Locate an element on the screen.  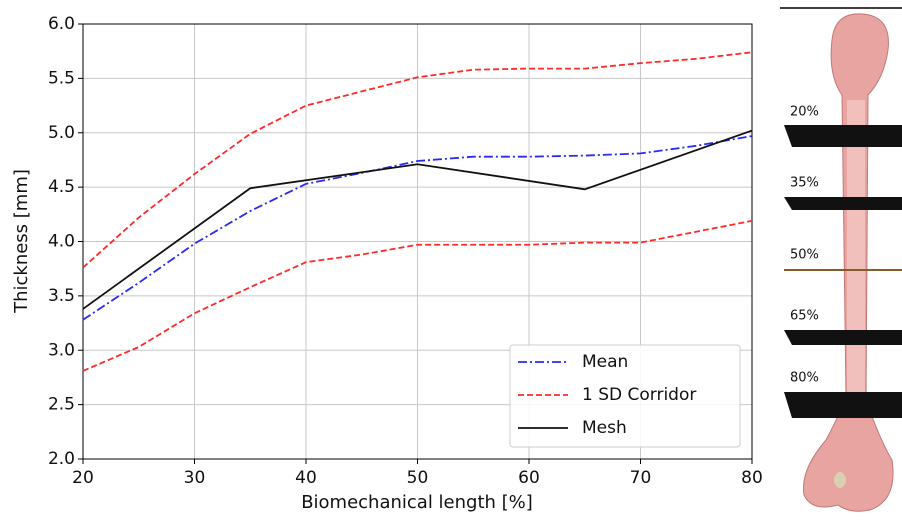
x-tick-label: 20 is located at coordinates (83, 478).